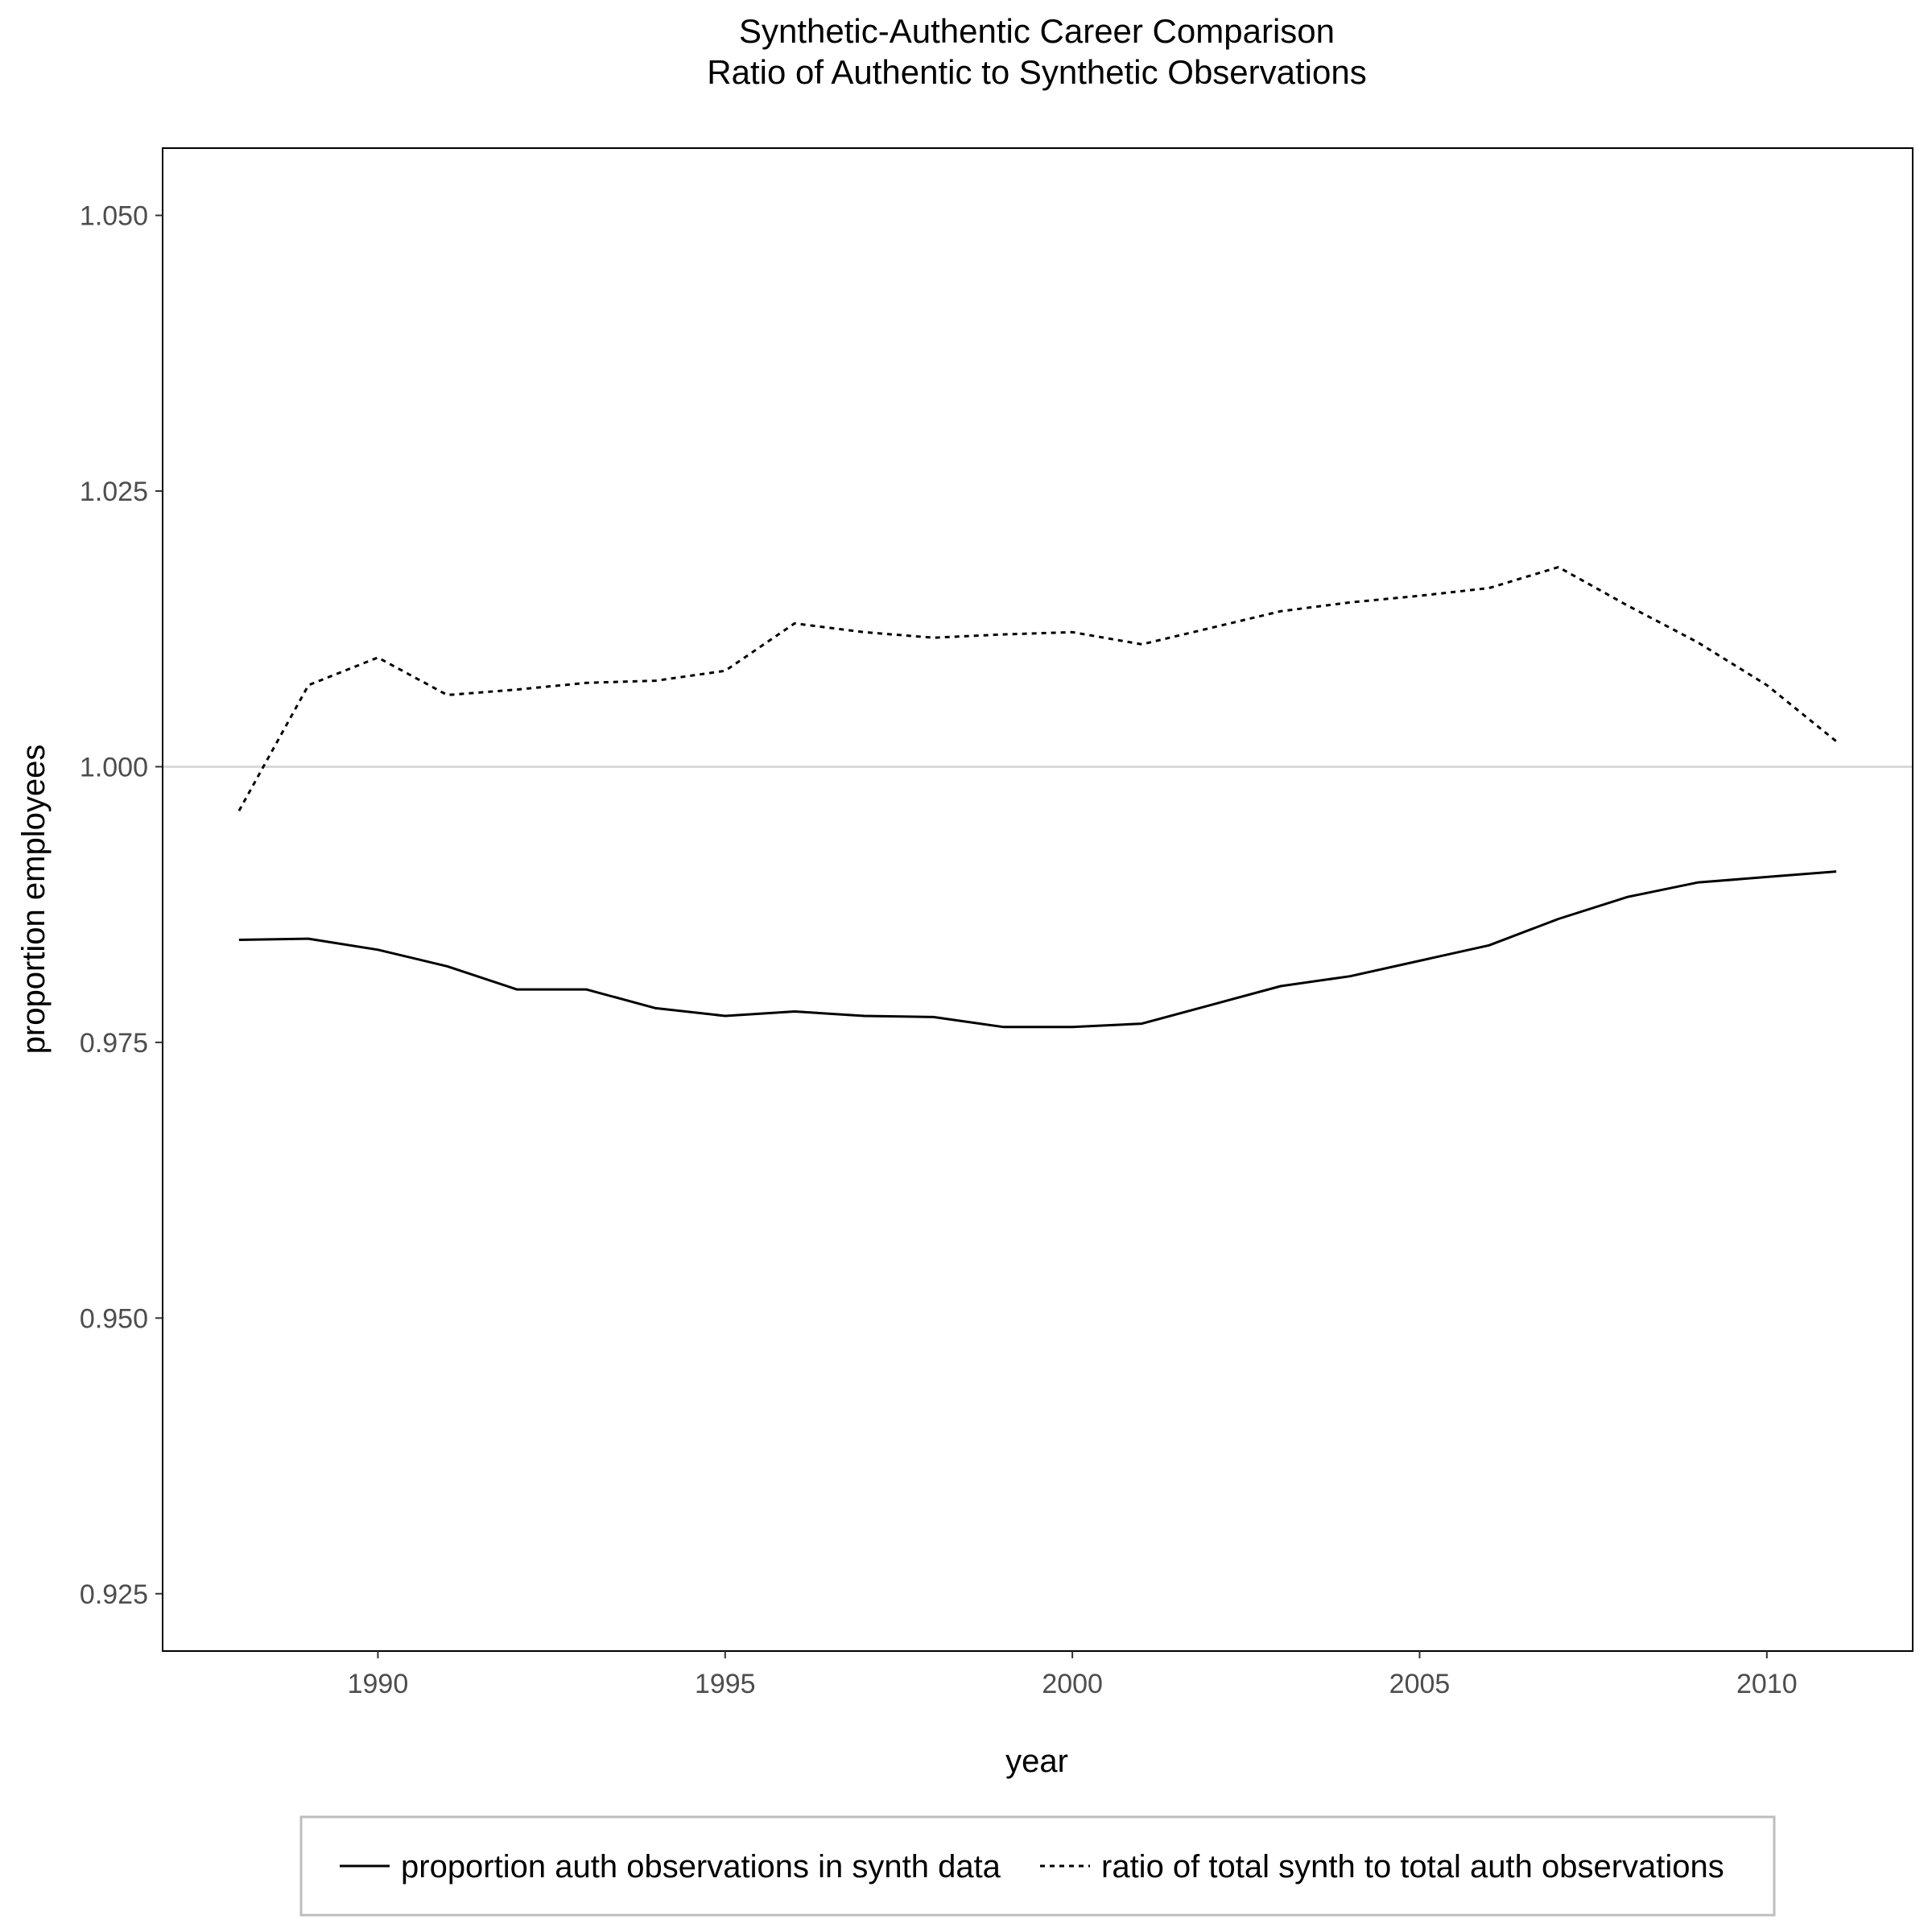  What do you see at coordinates (1072, 1684) in the screenshot?
I see `x-tick-label: 2000` at bounding box center [1072, 1684].